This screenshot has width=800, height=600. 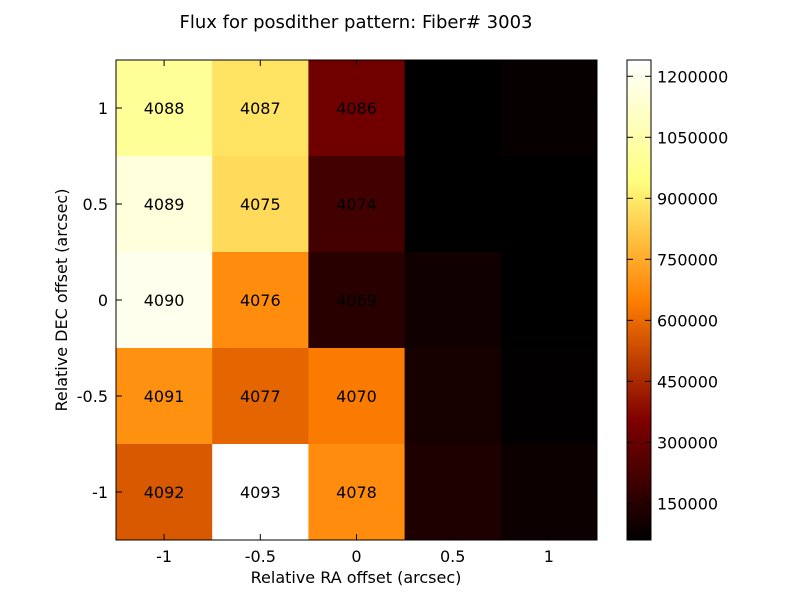 I want to click on colorbar-tick-label: 1200000, so click(x=692, y=76).